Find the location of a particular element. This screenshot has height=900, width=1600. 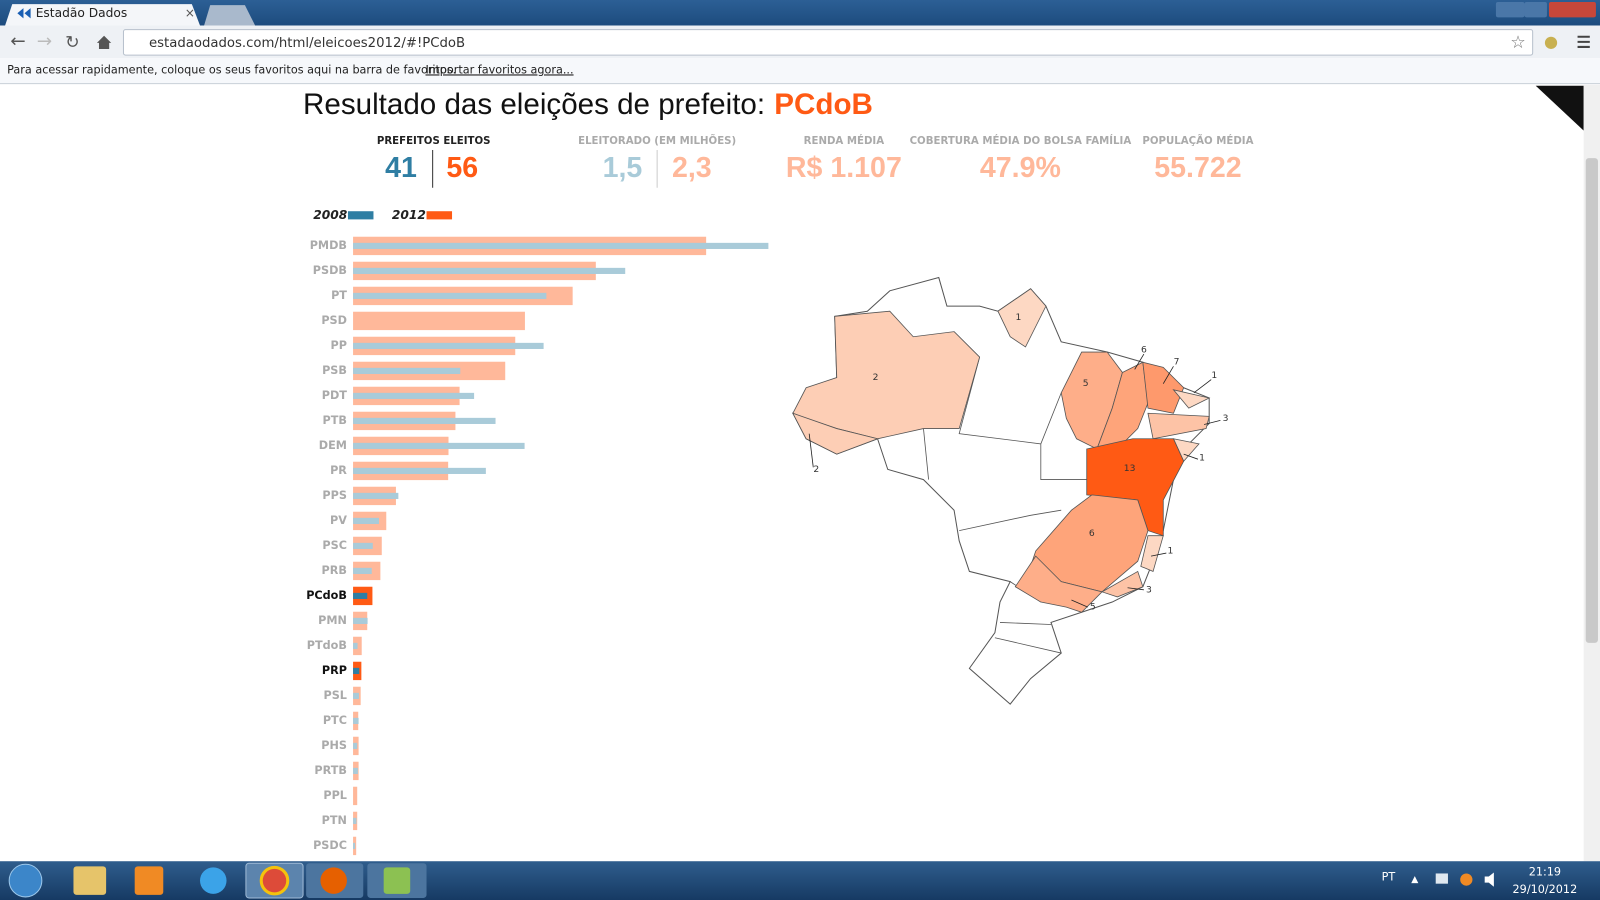

stat-label: RENDA MÉDIA is located at coordinates (844, 140).